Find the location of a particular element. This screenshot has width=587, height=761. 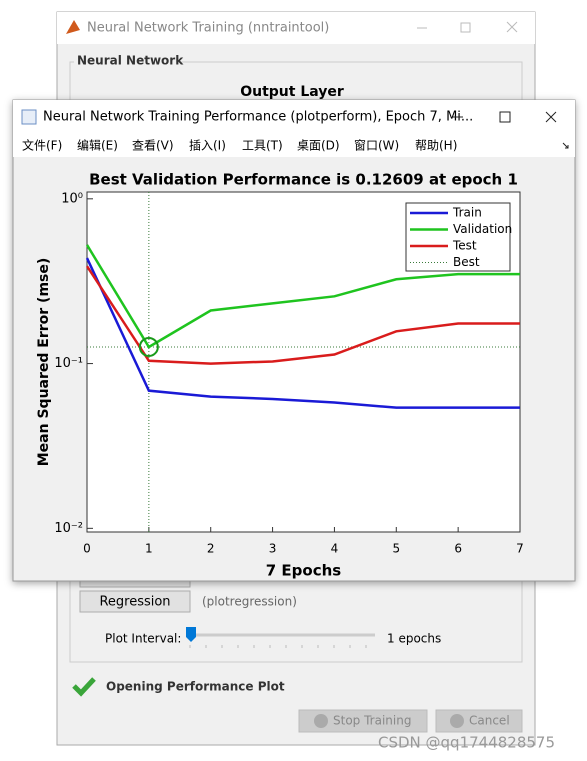

menu-item: 窗口(W) is located at coordinates (376, 146).